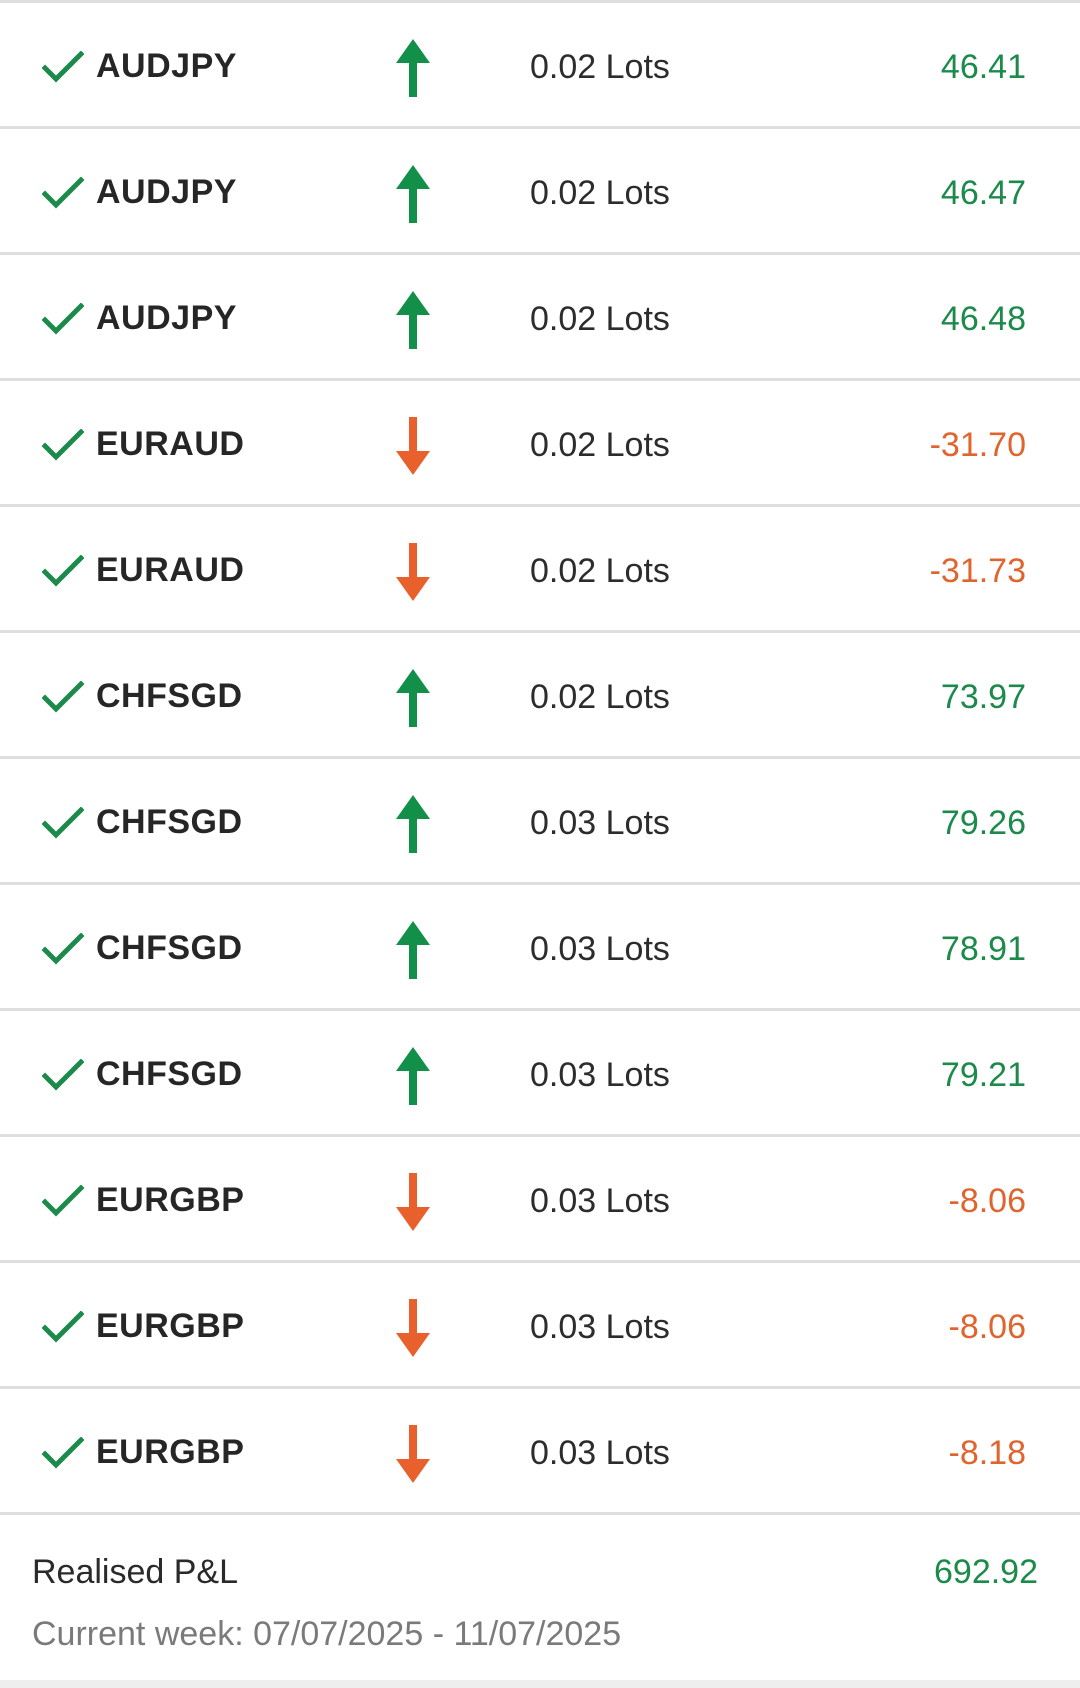  What do you see at coordinates (983, 193) in the screenshot?
I see `trade-pnl: 46.47` at bounding box center [983, 193].